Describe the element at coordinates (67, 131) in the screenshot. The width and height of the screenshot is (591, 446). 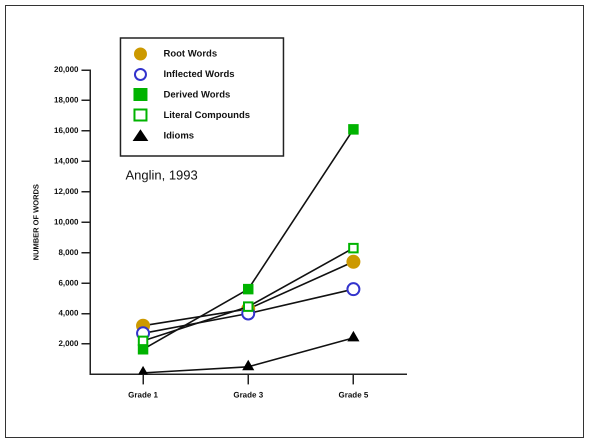
I see `y-tick-label: 16,000` at that location.